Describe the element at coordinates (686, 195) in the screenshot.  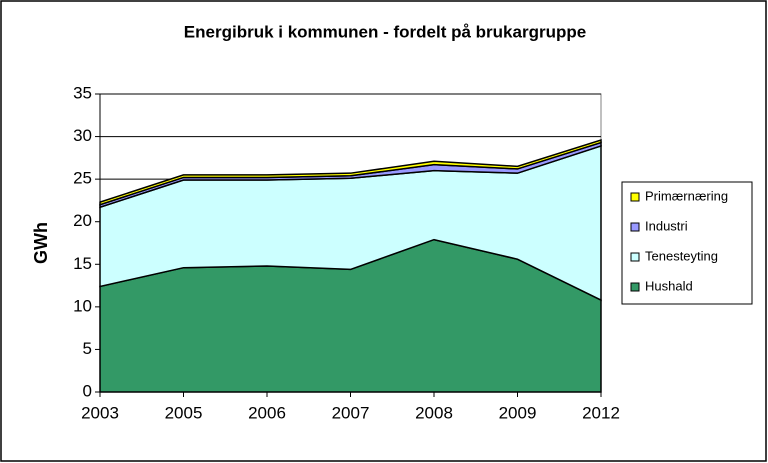
I see `legend-label: Primærnæring` at that location.